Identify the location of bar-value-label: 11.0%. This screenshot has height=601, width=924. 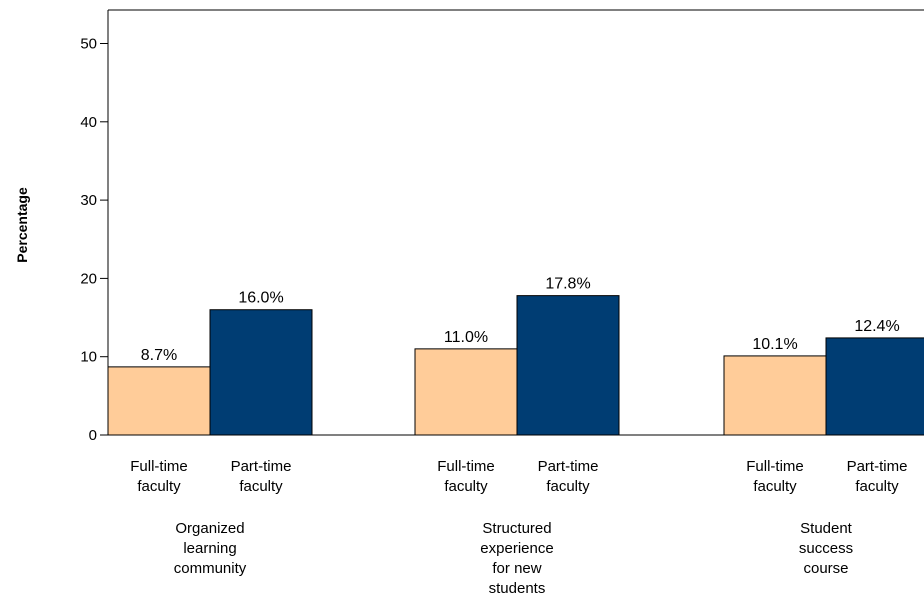
(466, 337).